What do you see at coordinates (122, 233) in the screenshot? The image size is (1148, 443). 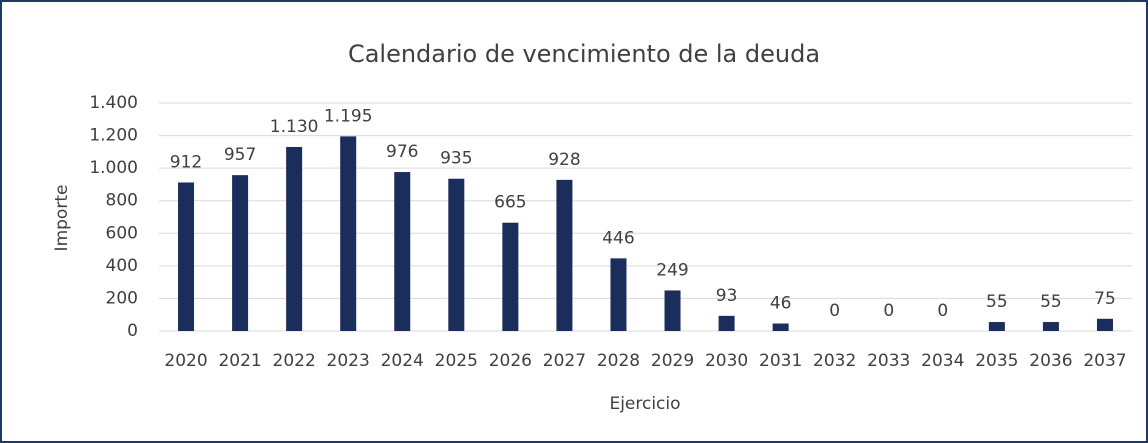 I see `y-tick-label: 600` at bounding box center [122, 233].